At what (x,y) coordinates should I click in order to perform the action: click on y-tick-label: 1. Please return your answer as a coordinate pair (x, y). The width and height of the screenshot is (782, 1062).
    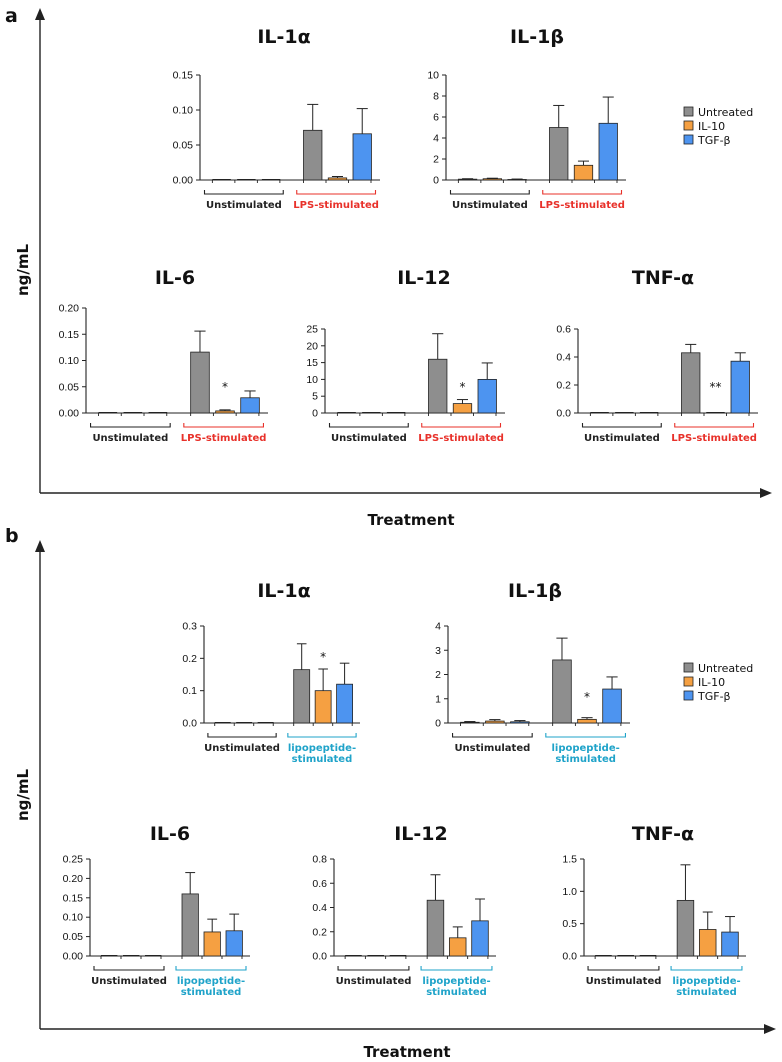
    Looking at the image, I should click on (438, 699).